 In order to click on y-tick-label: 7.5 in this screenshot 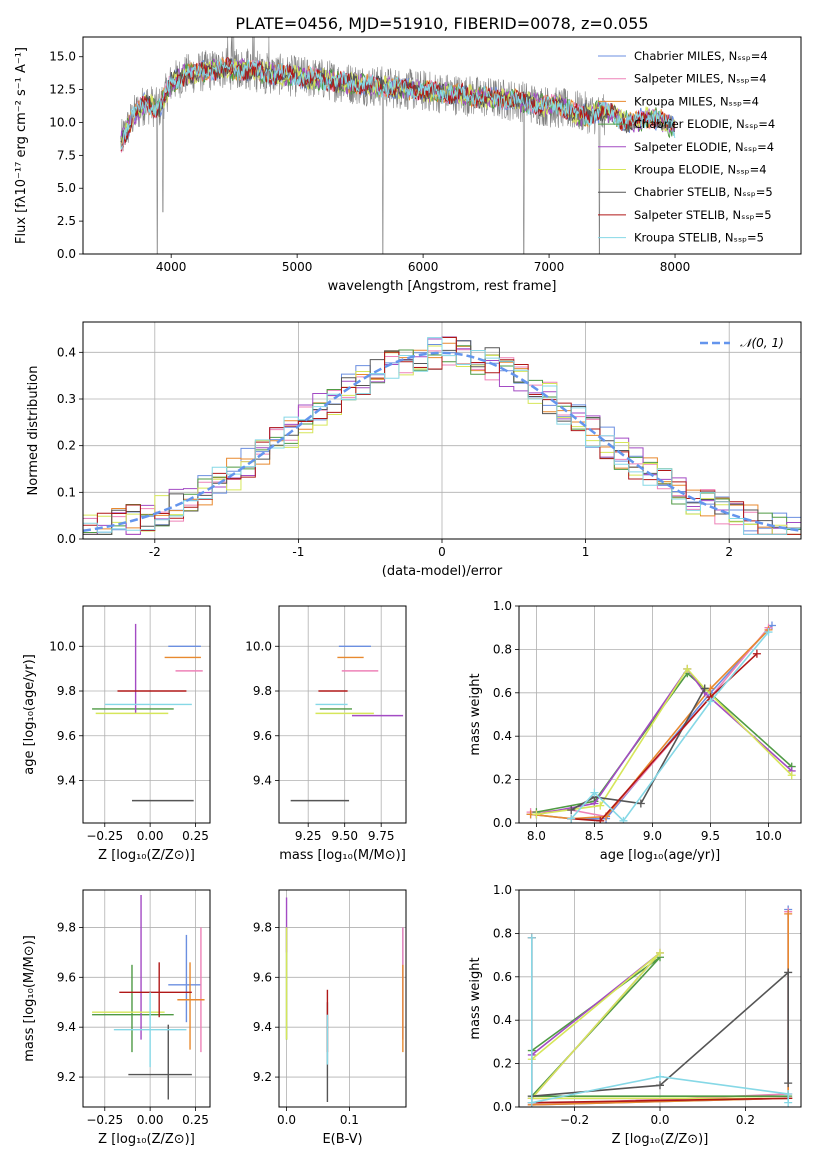, I will do `click(66, 155)`.